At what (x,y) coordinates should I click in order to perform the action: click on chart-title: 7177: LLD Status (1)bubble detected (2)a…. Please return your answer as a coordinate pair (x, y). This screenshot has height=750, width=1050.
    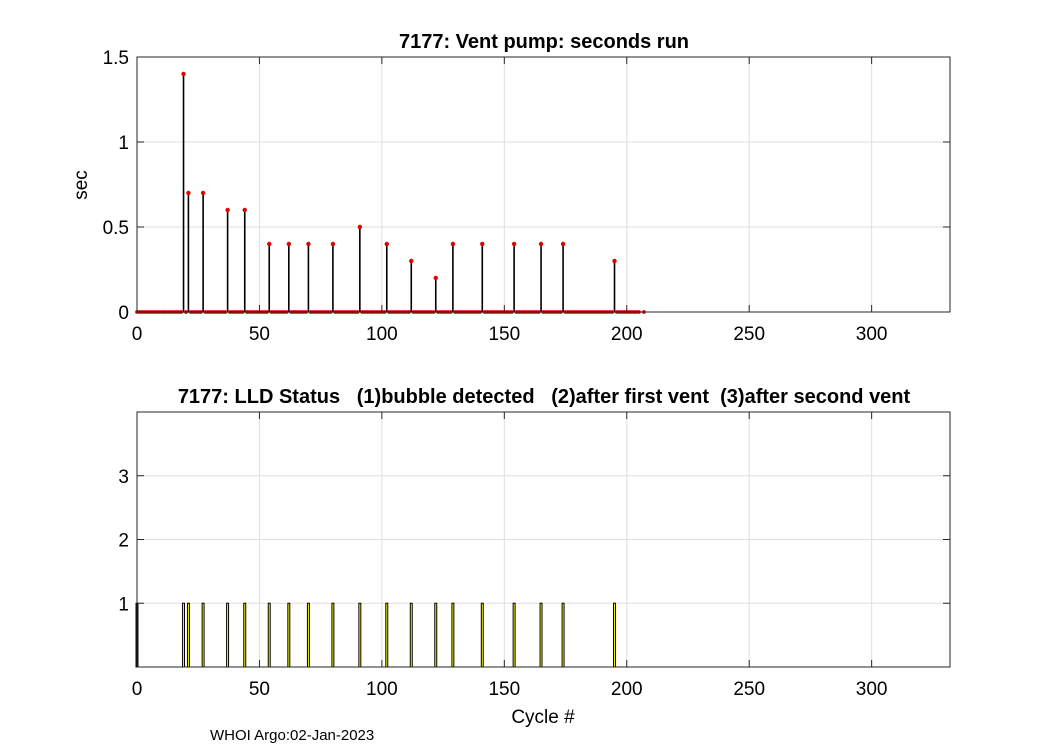
    Looking at the image, I should click on (544, 397).